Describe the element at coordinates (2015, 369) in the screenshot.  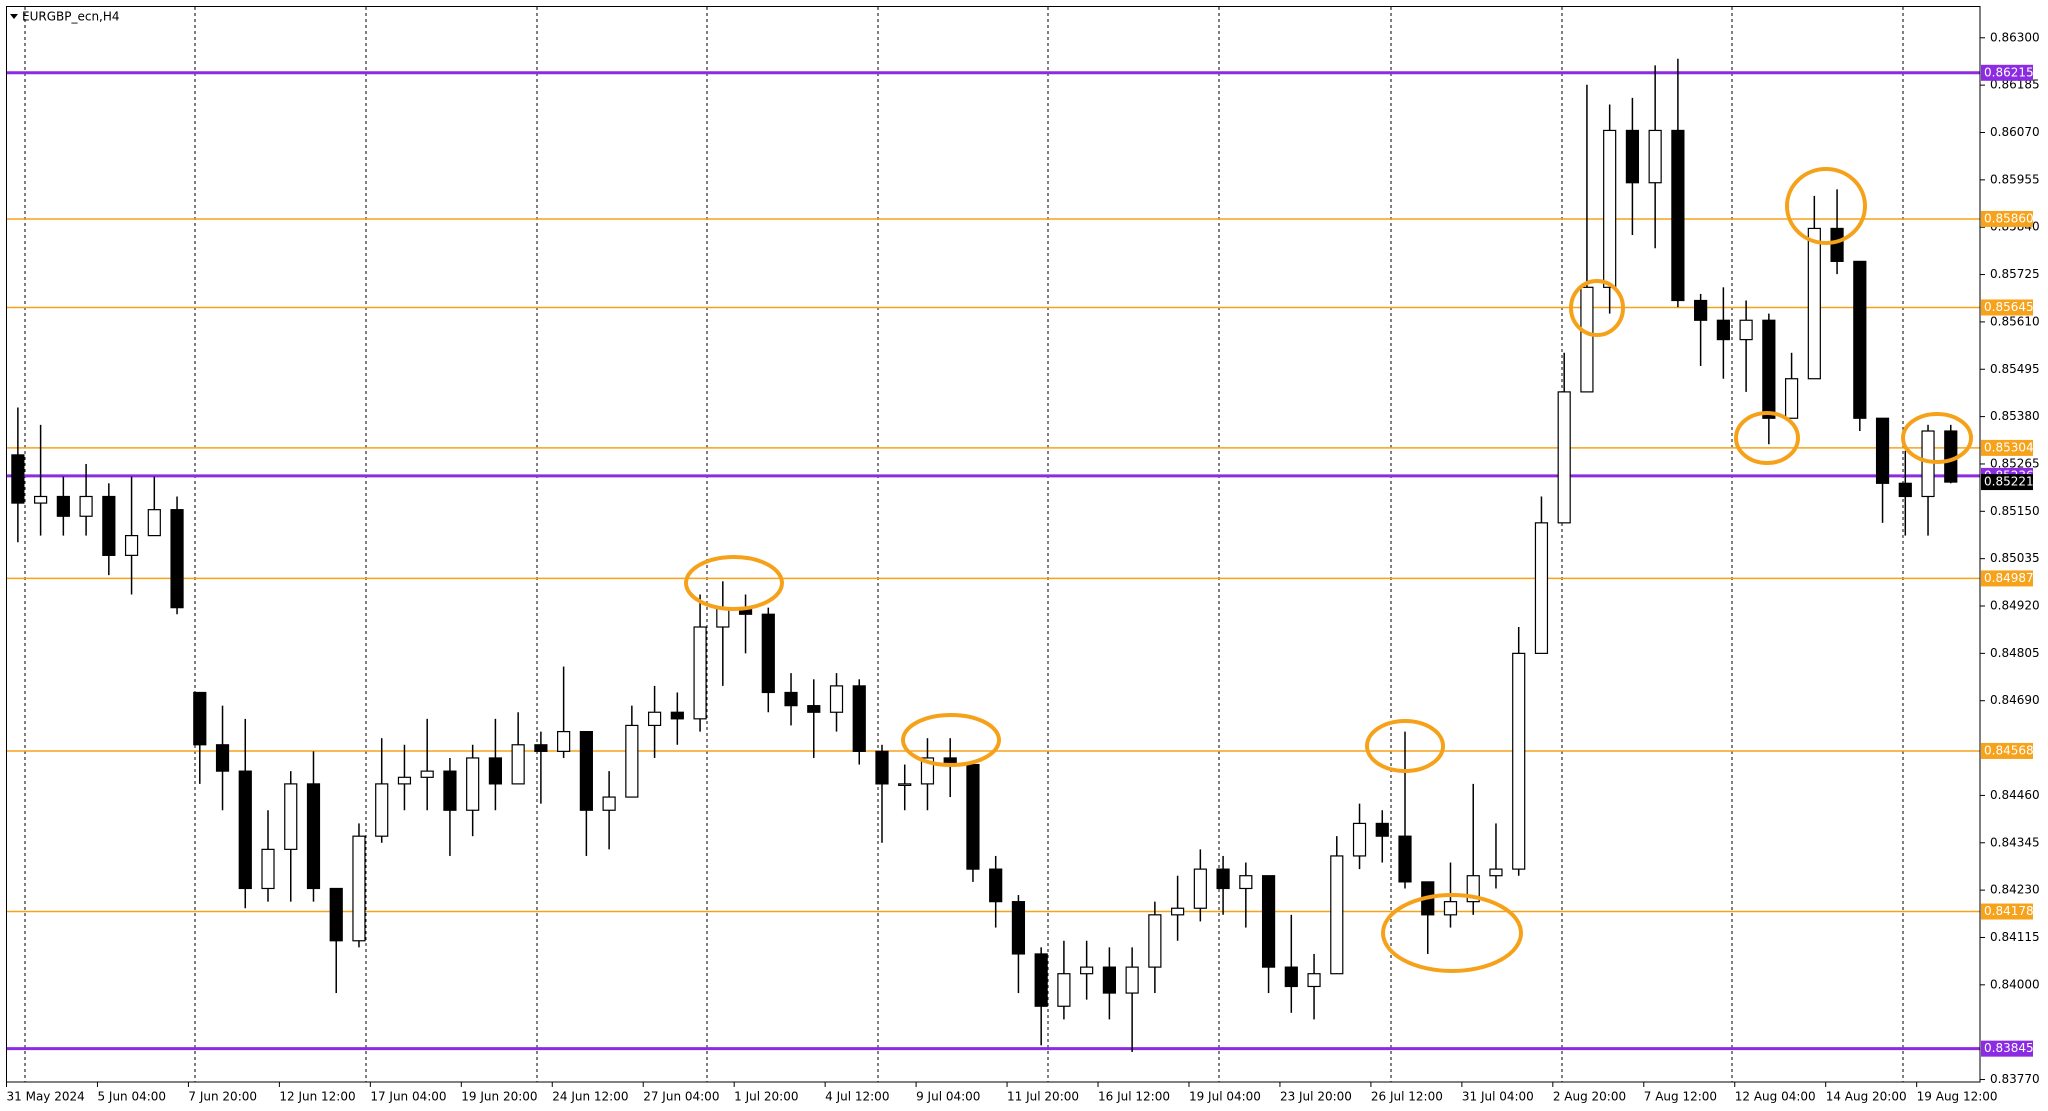
I see `y-tick-label: 0.85495` at that location.